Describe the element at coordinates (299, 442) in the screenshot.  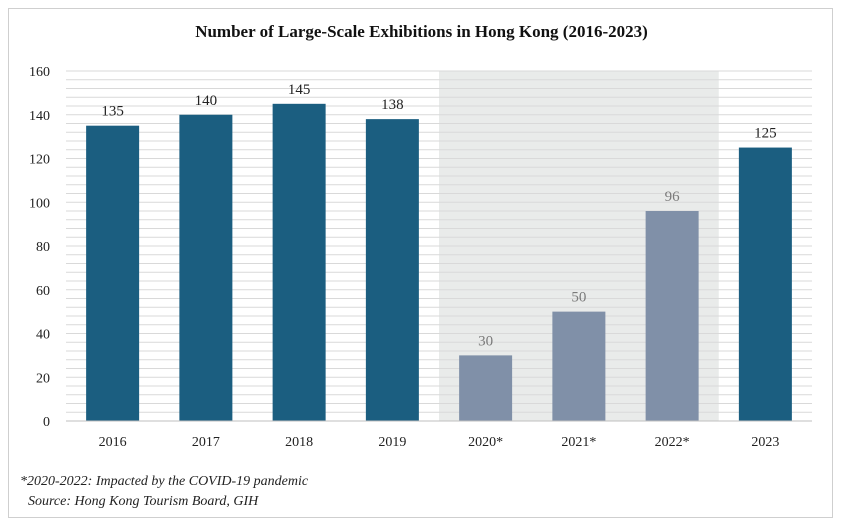
I see `x-tick-label: 2018` at that location.